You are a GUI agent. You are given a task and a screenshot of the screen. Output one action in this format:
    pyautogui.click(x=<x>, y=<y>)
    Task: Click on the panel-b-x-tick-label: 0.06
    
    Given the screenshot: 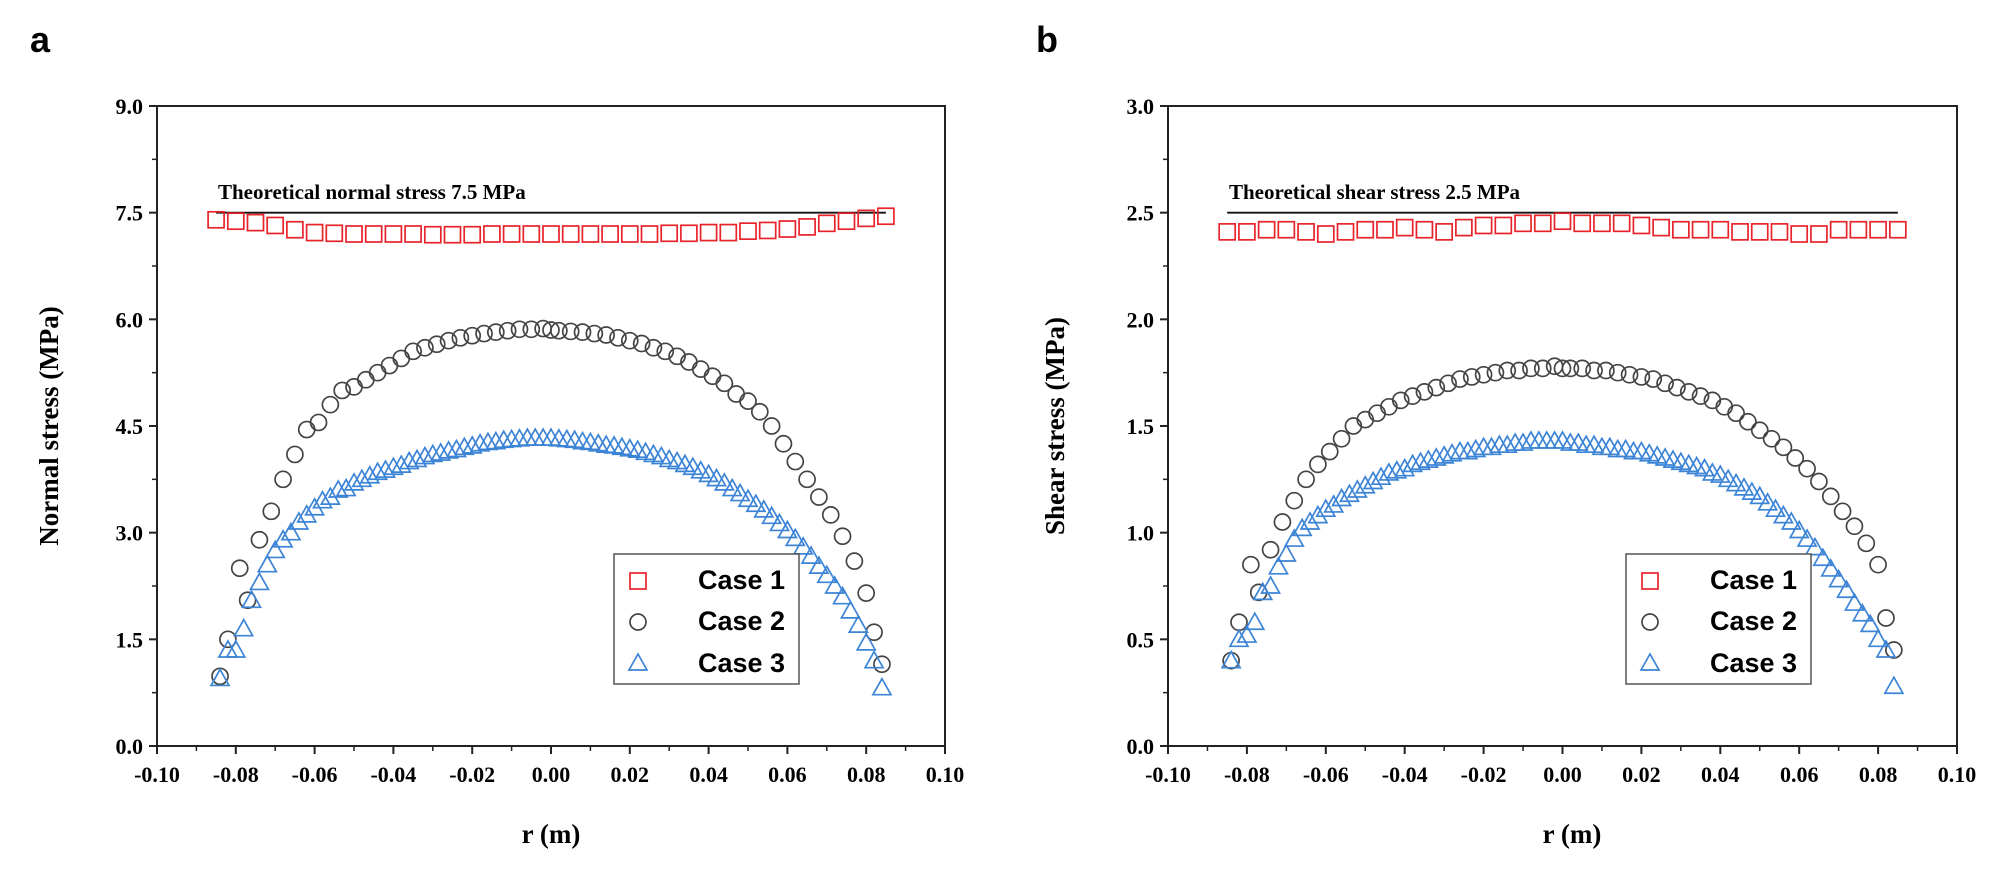 What is the action you would take?
    pyautogui.click(x=1799, y=774)
    